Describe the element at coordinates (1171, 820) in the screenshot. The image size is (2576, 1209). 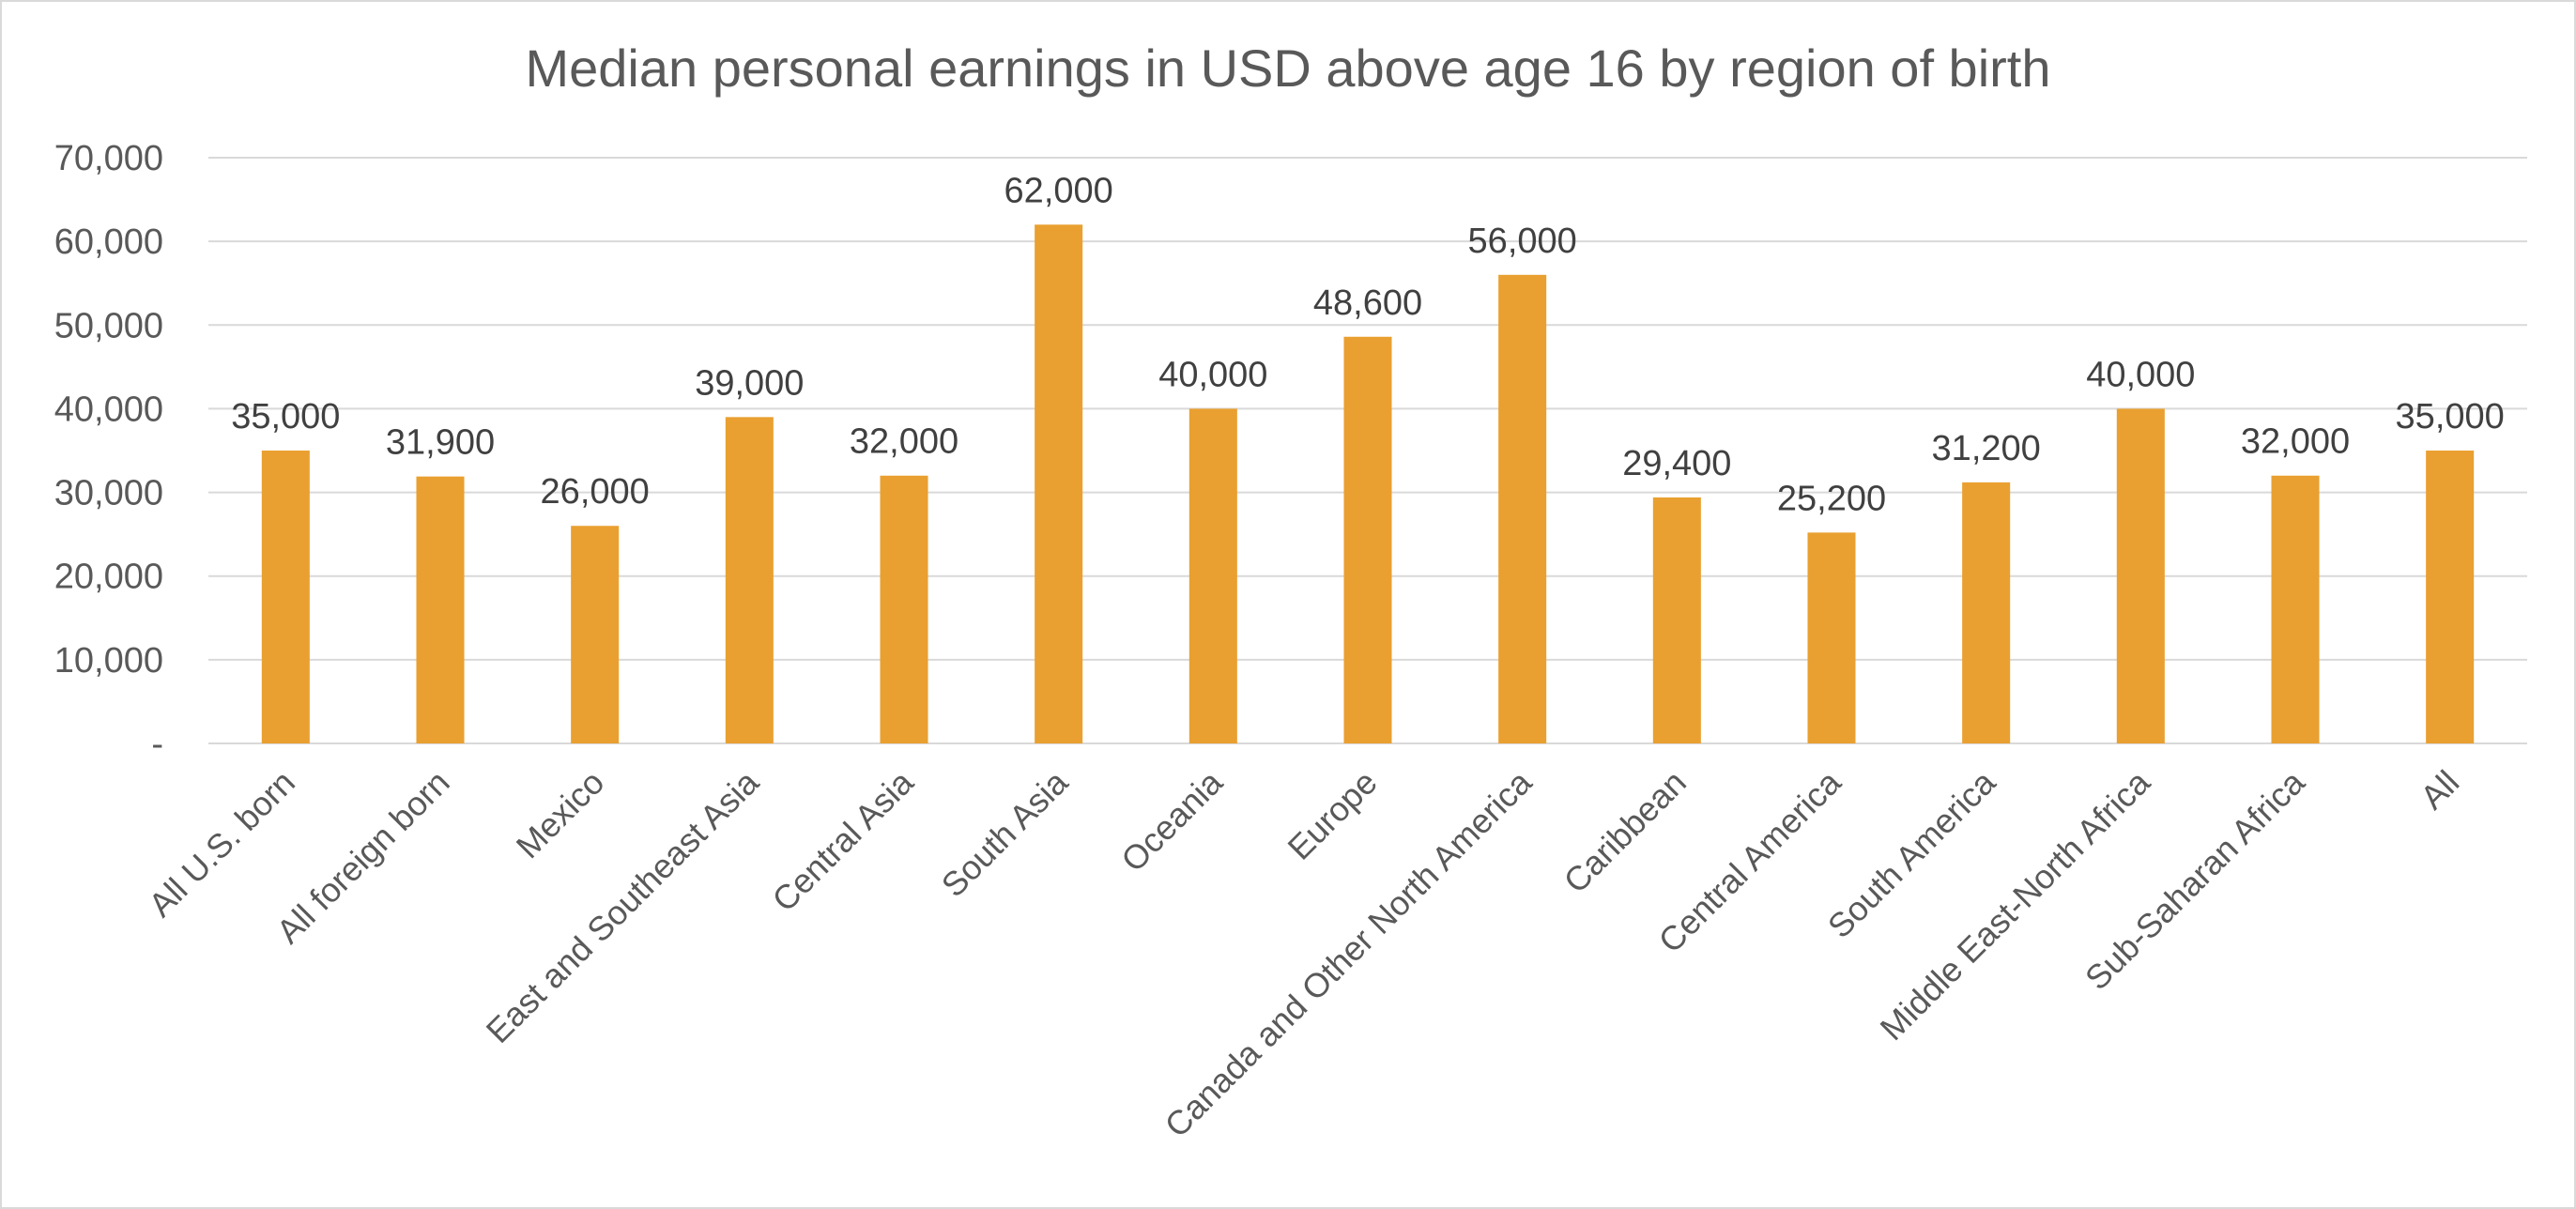
I see `x-tick-label: Oceania` at that location.